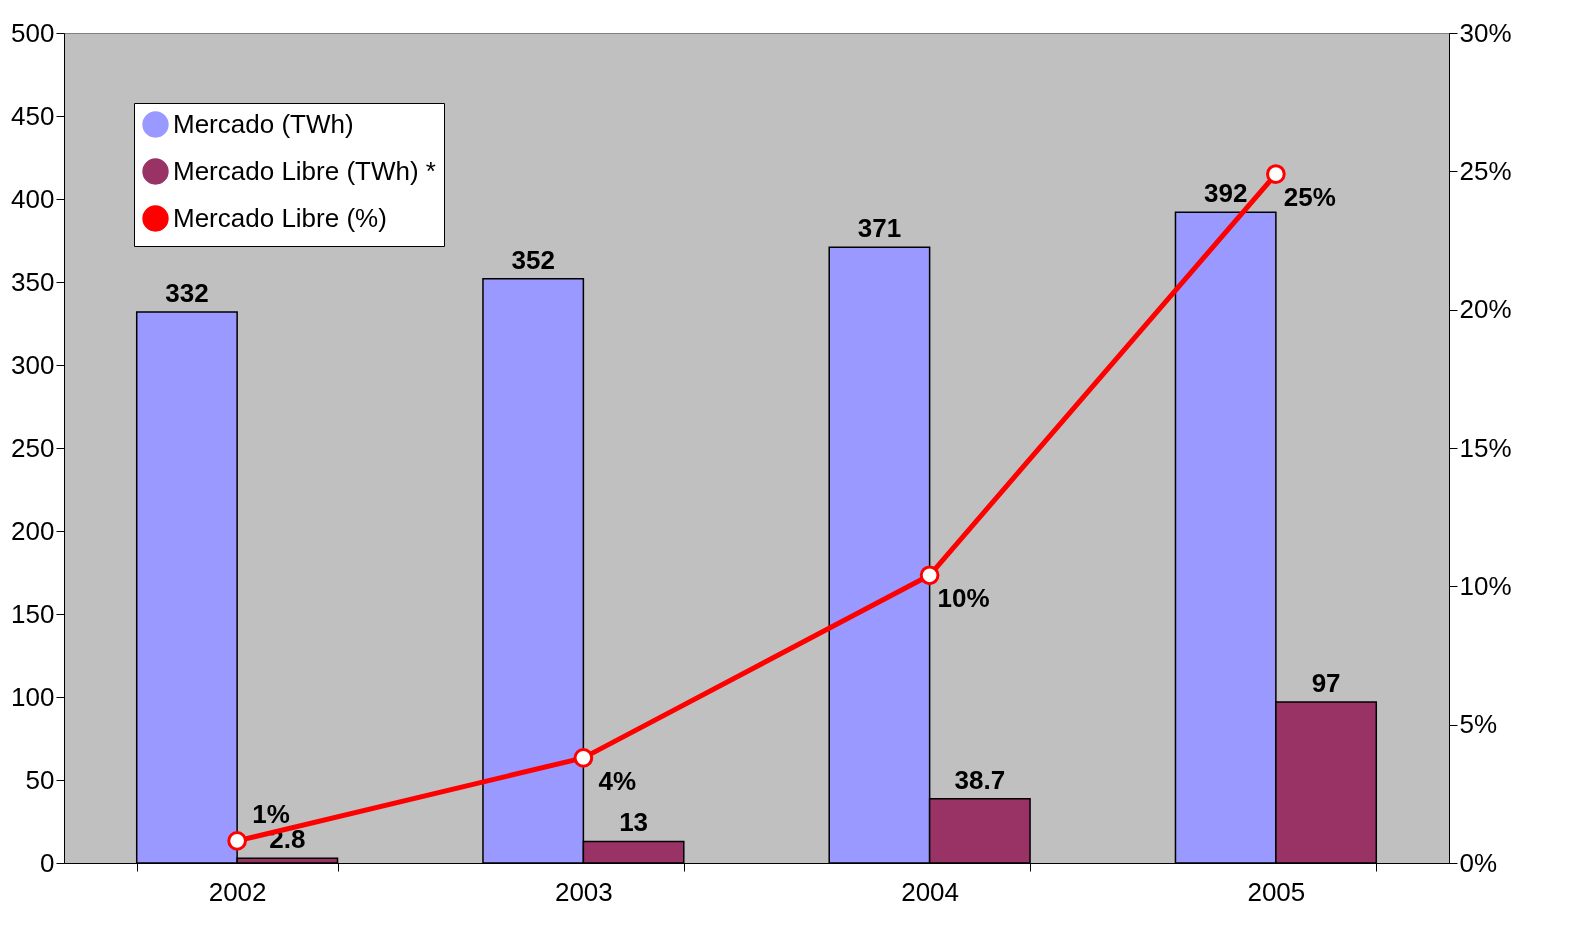 This screenshot has width=1596, height=937. Describe the element at coordinates (1485, 447) in the screenshot. I see `y2-tick-label: 15%` at that location.